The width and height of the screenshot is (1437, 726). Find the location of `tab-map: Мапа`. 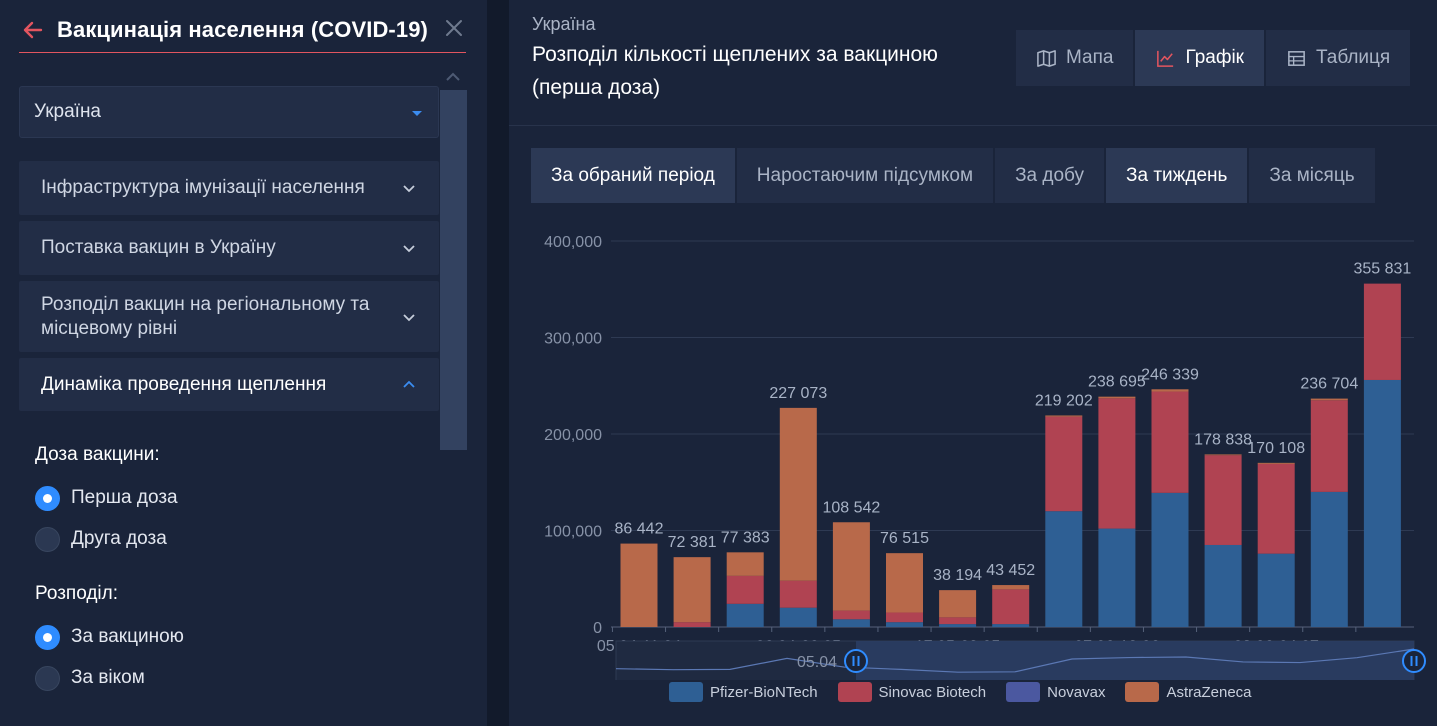

tab-map: Мапа is located at coordinates (1075, 58).